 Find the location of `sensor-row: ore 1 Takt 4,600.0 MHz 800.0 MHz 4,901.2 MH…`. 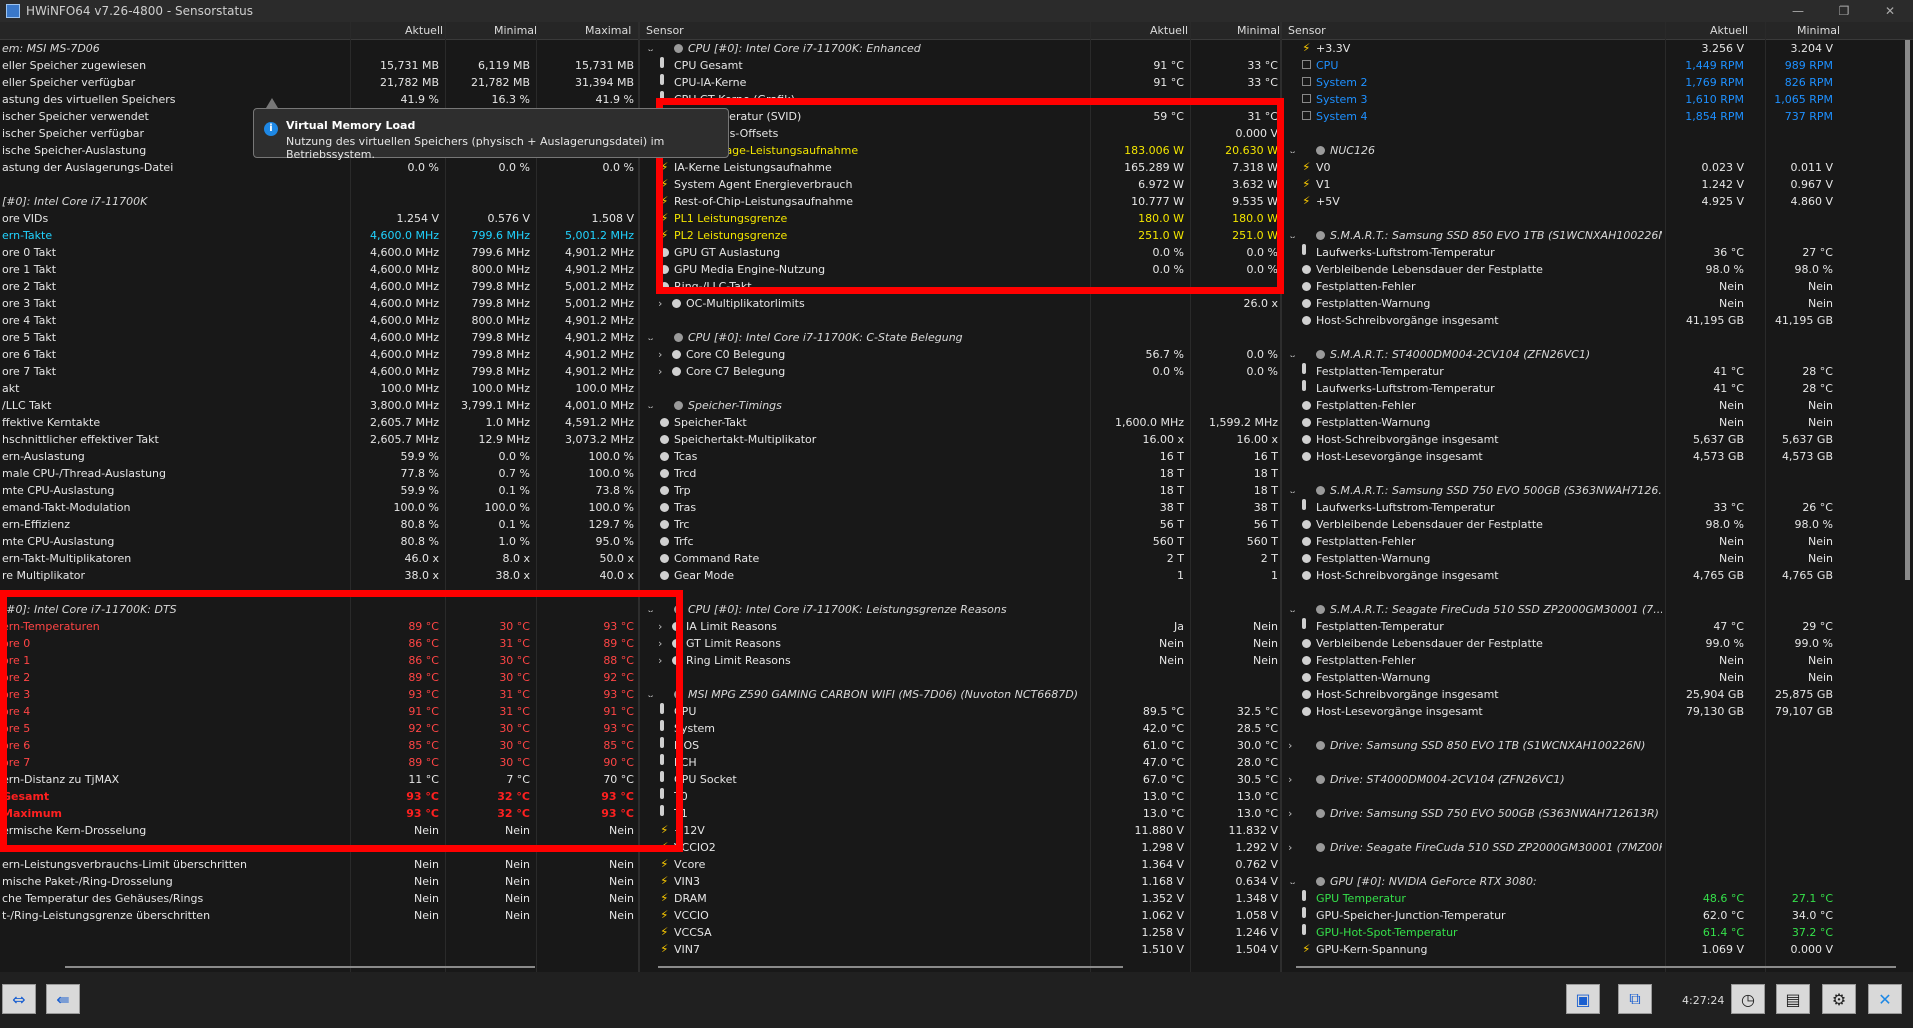

sensor-row: ore 1 Takt 4,600.0 MHz 800.0 MHz 4,901.2 MH… is located at coordinates (319, 269).